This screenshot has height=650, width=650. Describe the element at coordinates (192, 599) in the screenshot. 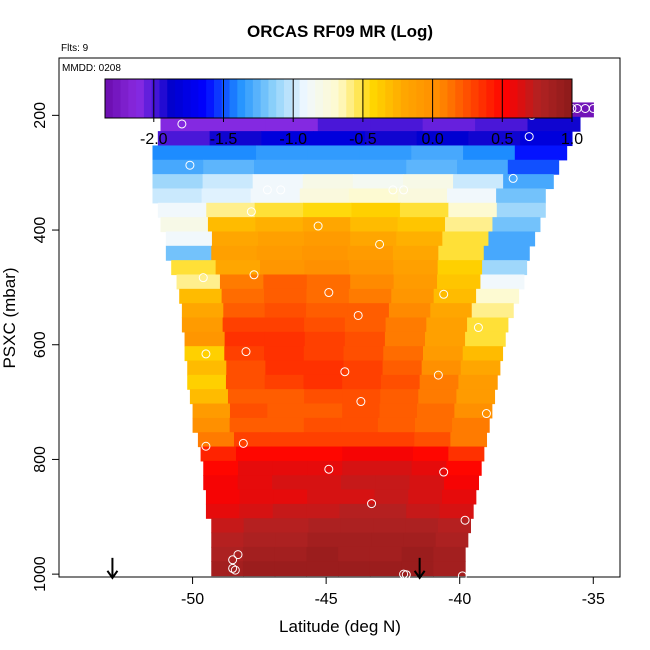

I see `x-tick-label: -50` at that location.